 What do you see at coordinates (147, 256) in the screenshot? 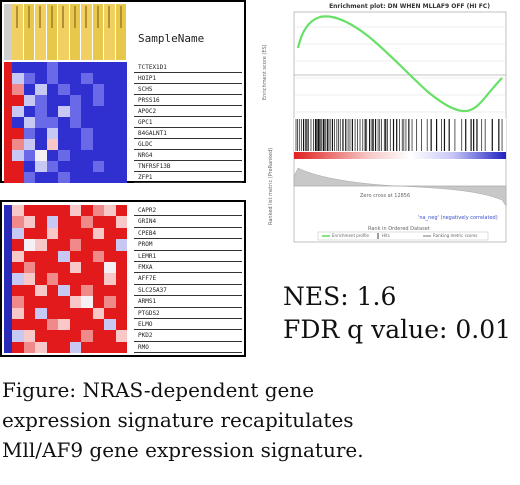
I see `gene-label: LEMR1` at bounding box center [147, 256].